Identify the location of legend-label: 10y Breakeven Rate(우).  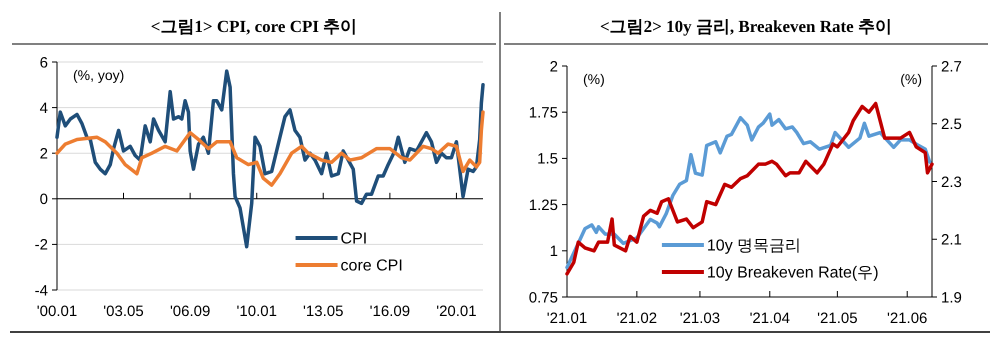
(792, 273).